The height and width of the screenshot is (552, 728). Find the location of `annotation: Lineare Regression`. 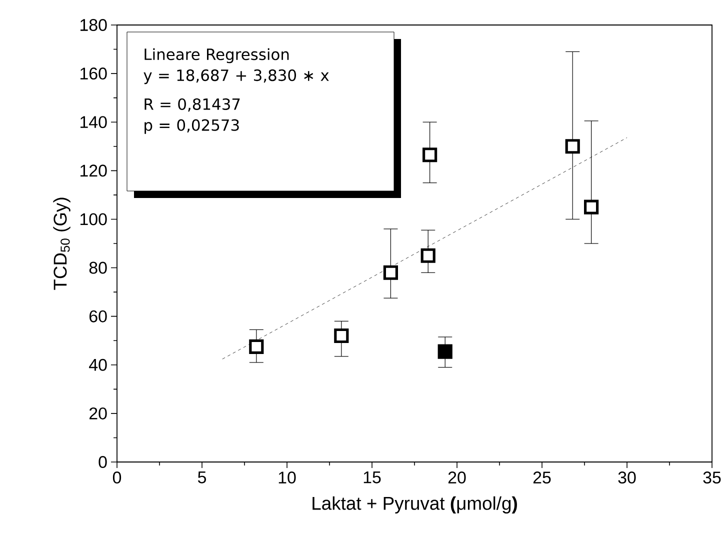

annotation: Lineare Regression is located at coordinates (216, 56).